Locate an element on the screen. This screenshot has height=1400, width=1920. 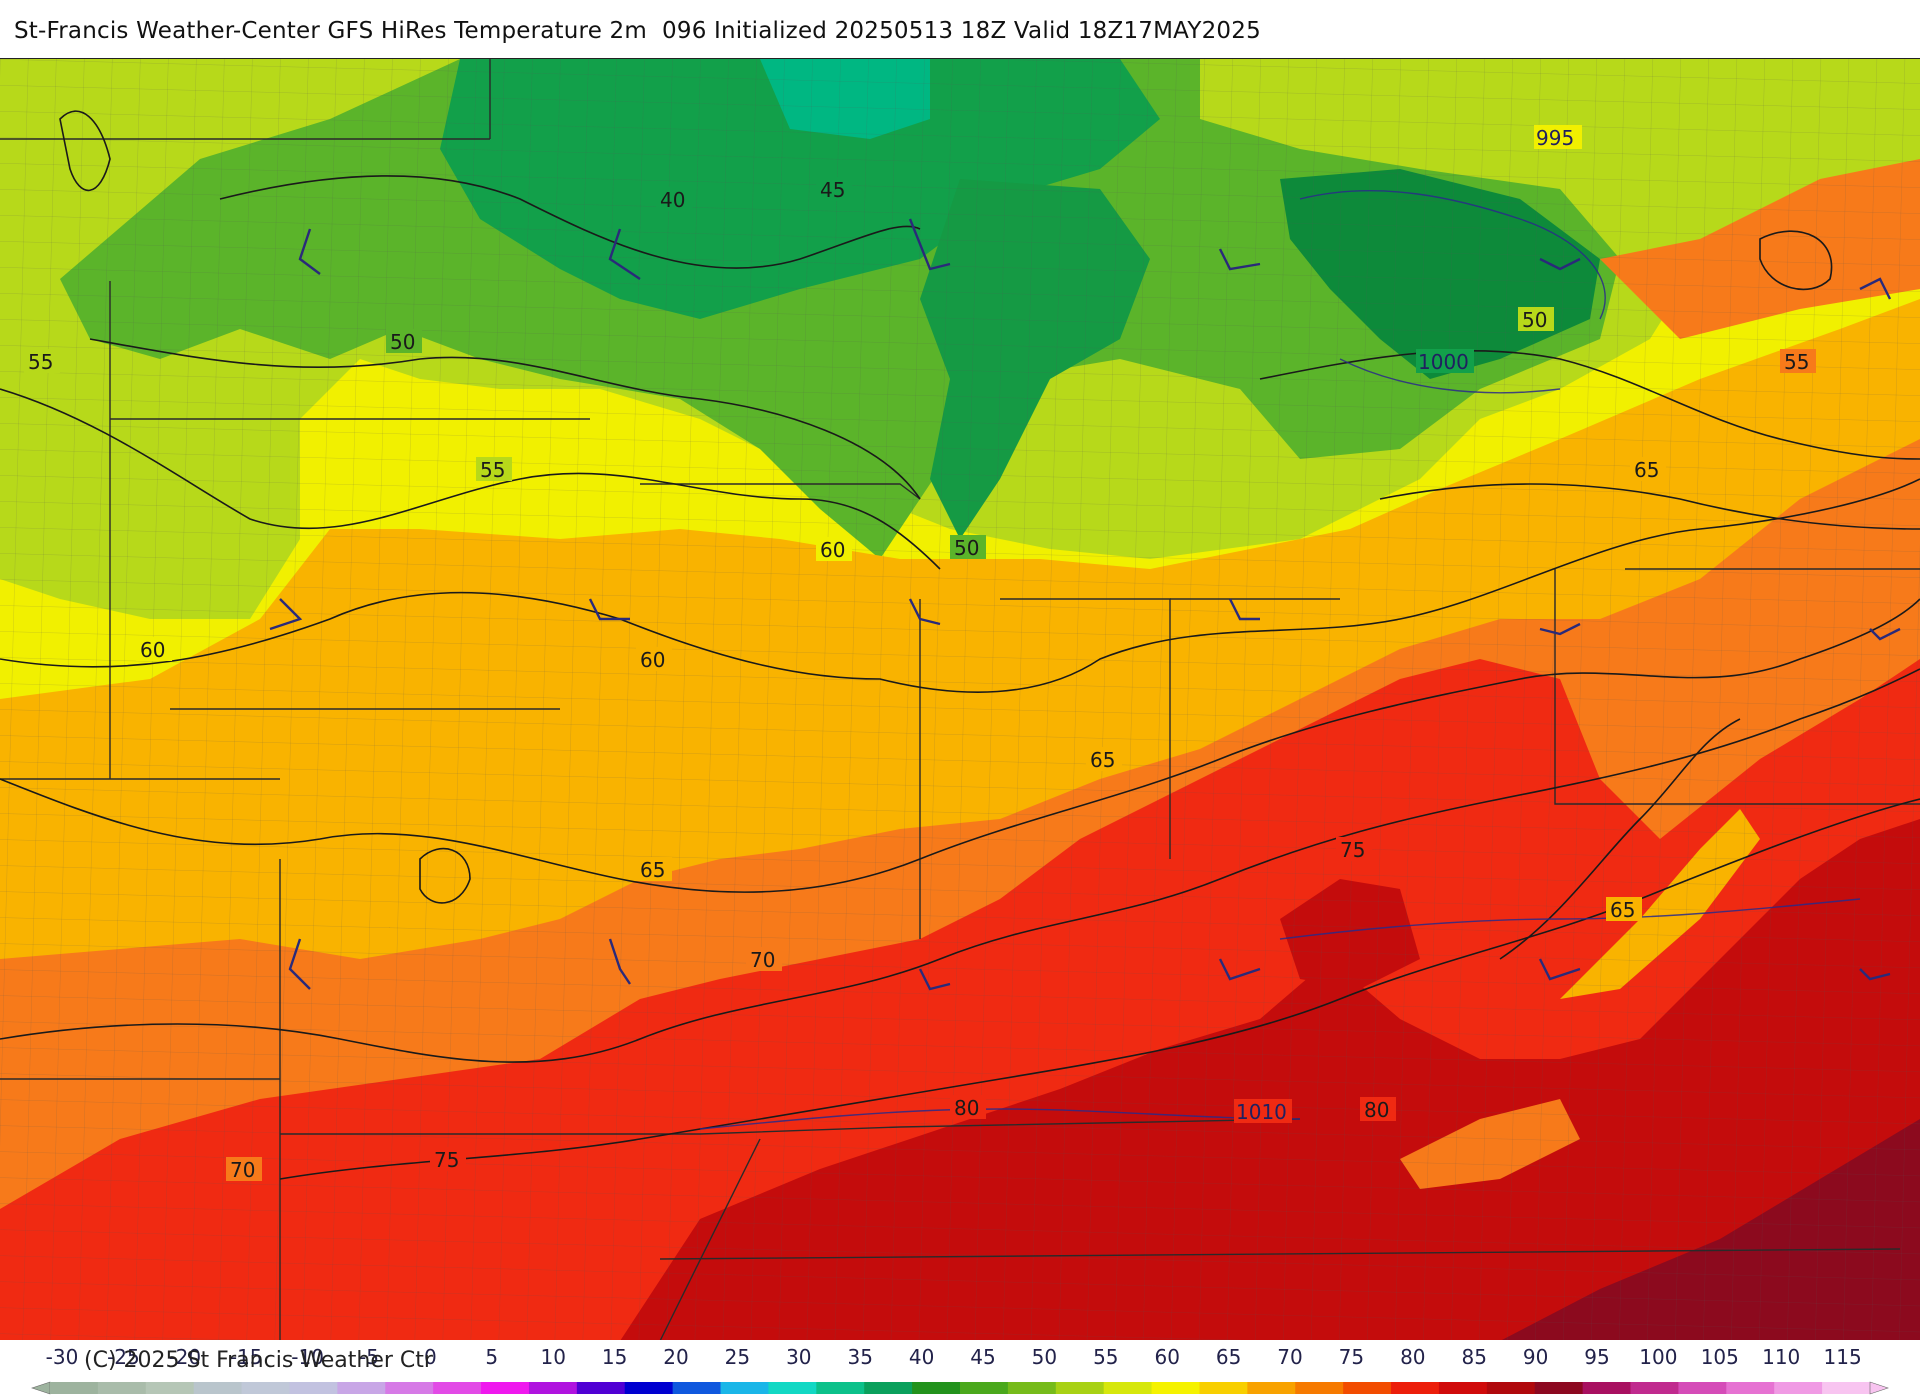
copyright-text: (C) 2025 St Francis Weather Ctr is located at coordinates (258, 1360).